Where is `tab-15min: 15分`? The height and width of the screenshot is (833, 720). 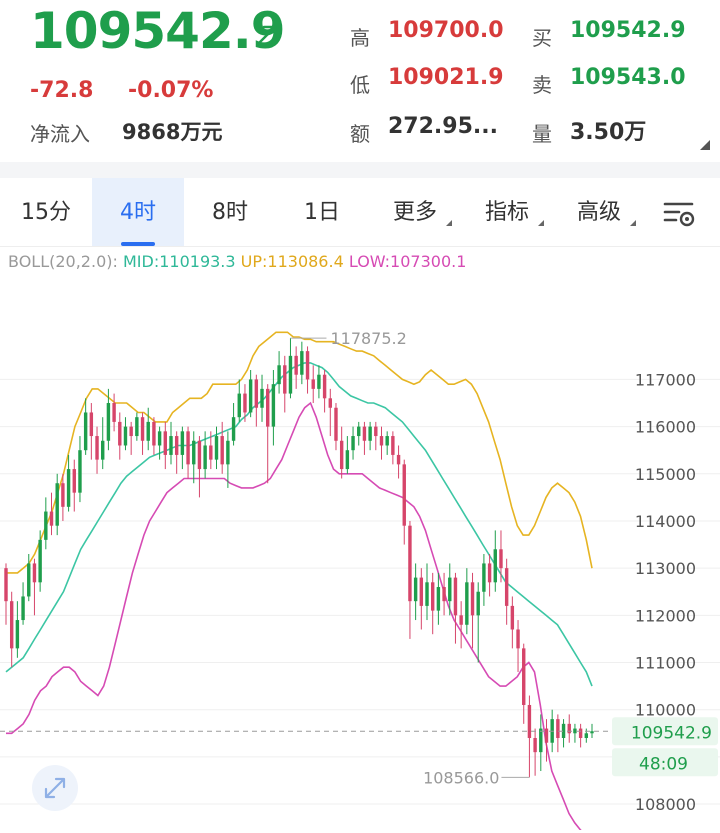
tab-15min: 15分 is located at coordinates (46, 212).